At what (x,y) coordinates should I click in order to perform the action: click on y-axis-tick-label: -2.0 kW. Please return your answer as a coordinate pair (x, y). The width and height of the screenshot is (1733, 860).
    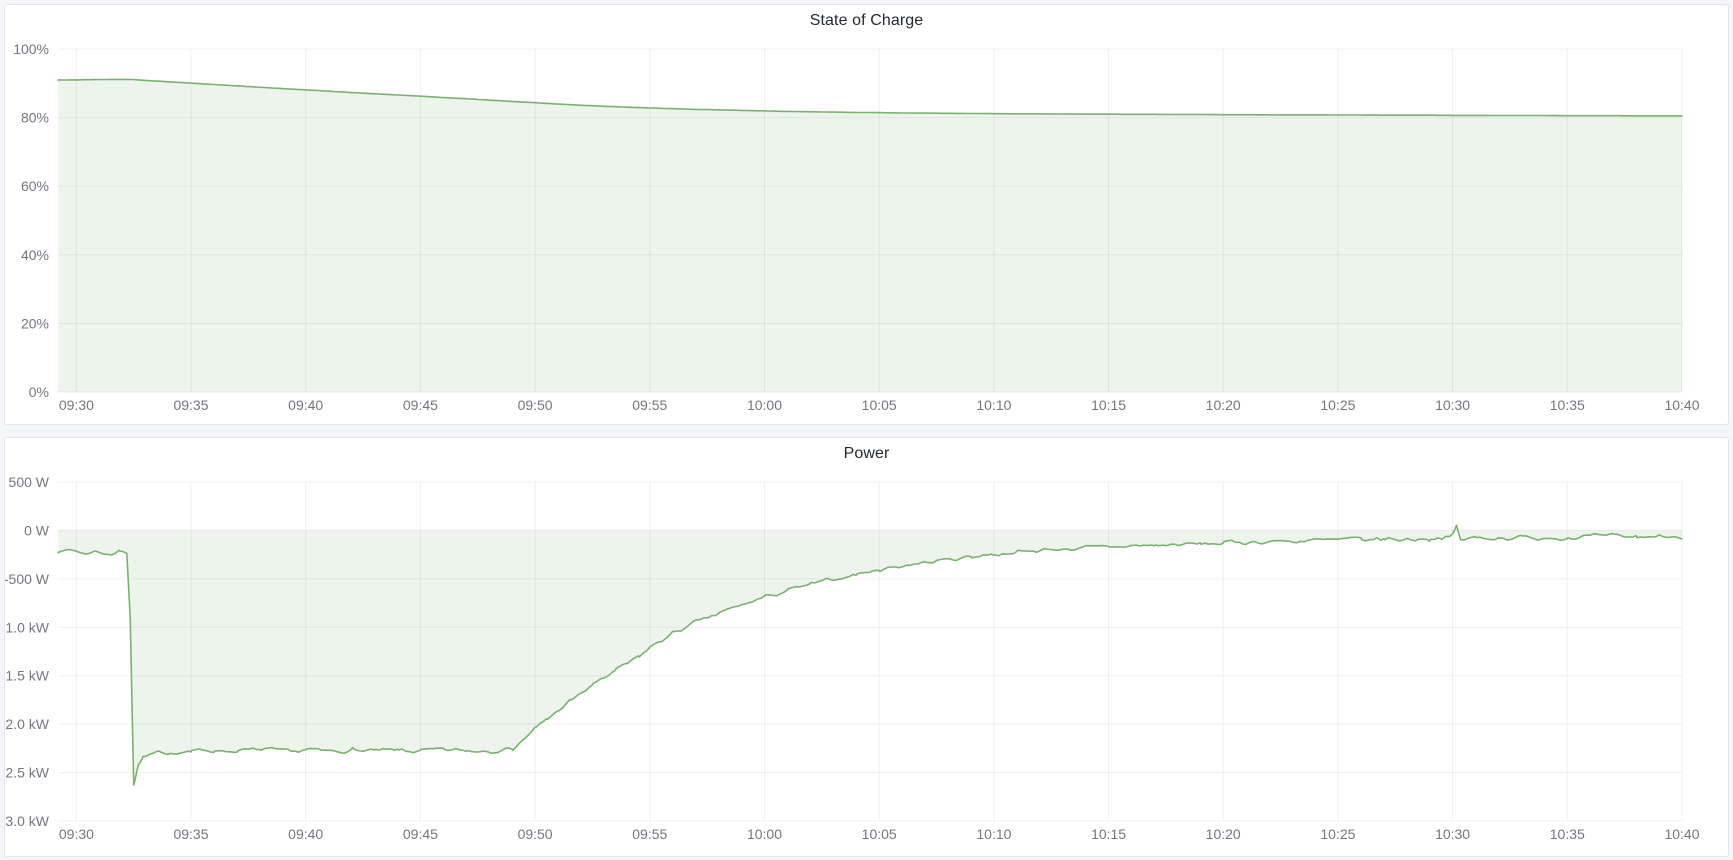
    Looking at the image, I should click on (27, 724).